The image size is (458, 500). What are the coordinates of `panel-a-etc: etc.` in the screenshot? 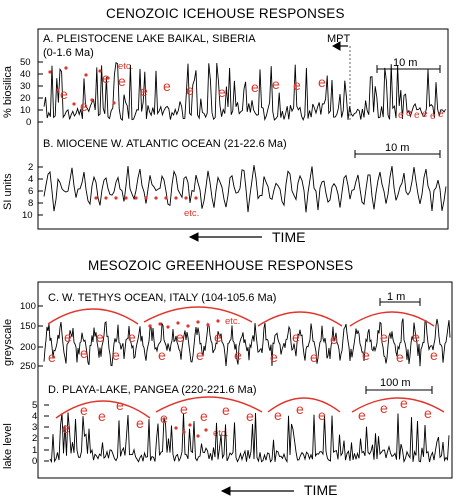 It's located at (126, 66).